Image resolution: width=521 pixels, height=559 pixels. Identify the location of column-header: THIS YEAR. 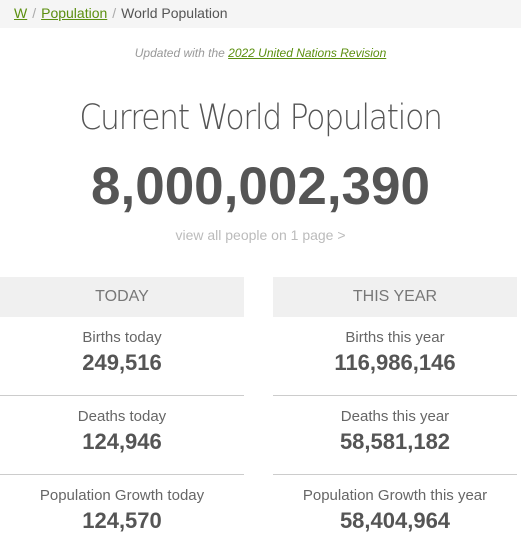
(395, 297).